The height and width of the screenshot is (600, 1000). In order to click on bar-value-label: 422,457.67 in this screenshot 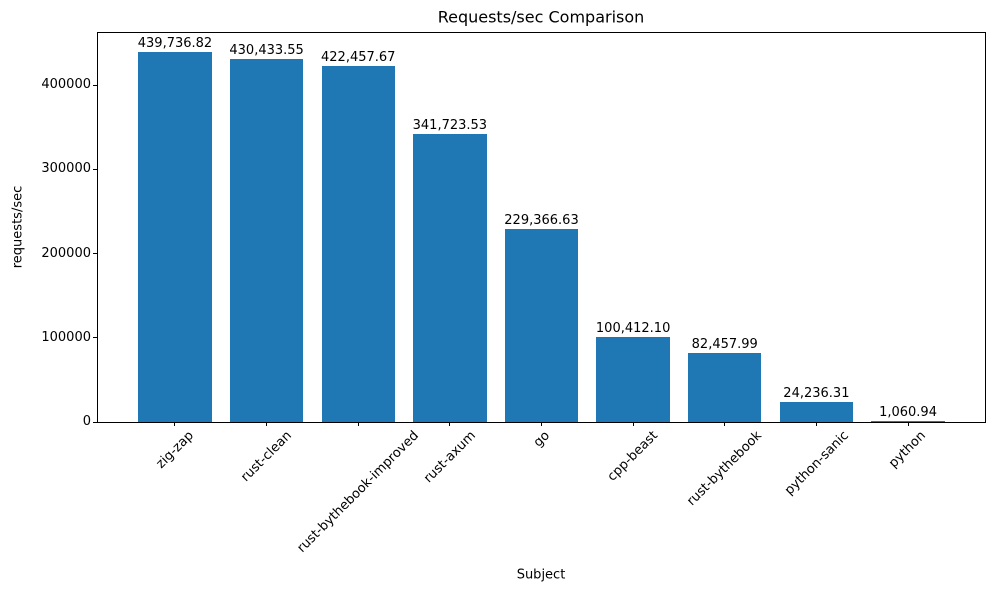, I will do `click(358, 58)`.